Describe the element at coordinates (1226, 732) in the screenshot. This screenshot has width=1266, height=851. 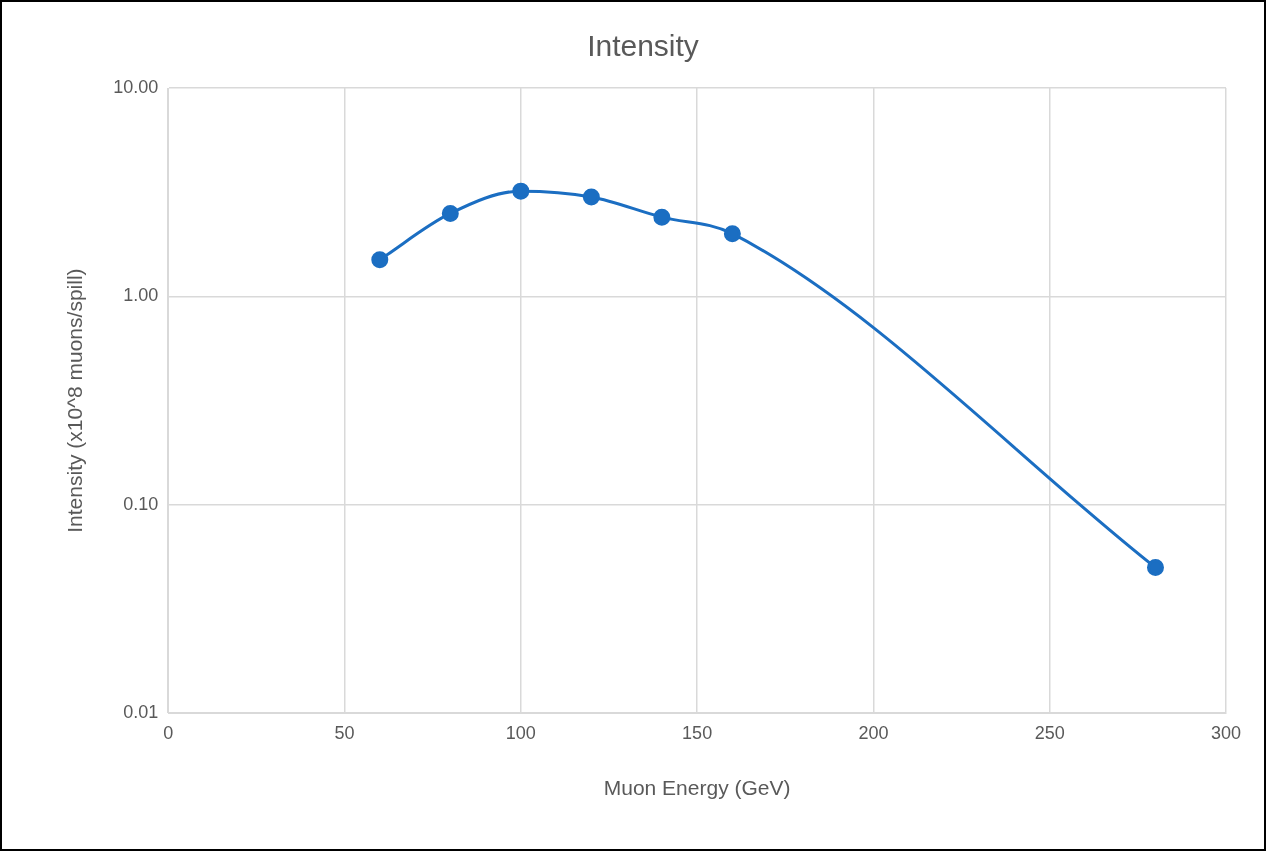
I see `x-tick-label: 300` at that location.